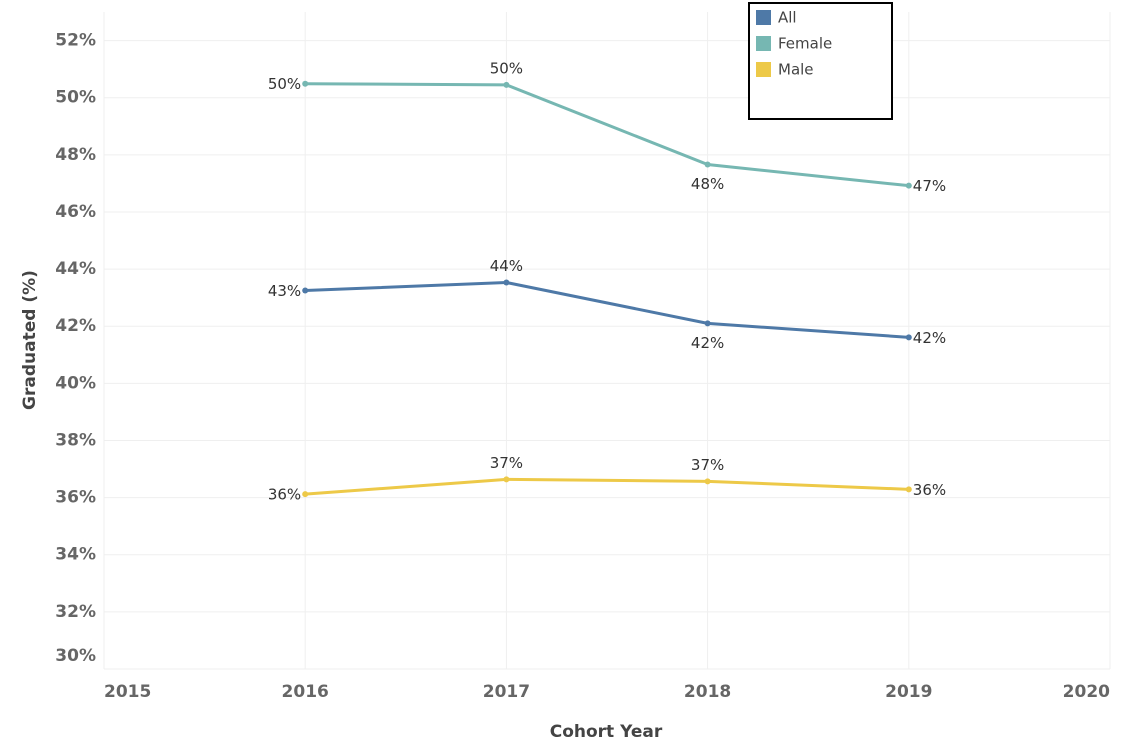 The image size is (1137, 744). What do you see at coordinates (75, 383) in the screenshot?
I see `y-tick-label: 40%` at bounding box center [75, 383].